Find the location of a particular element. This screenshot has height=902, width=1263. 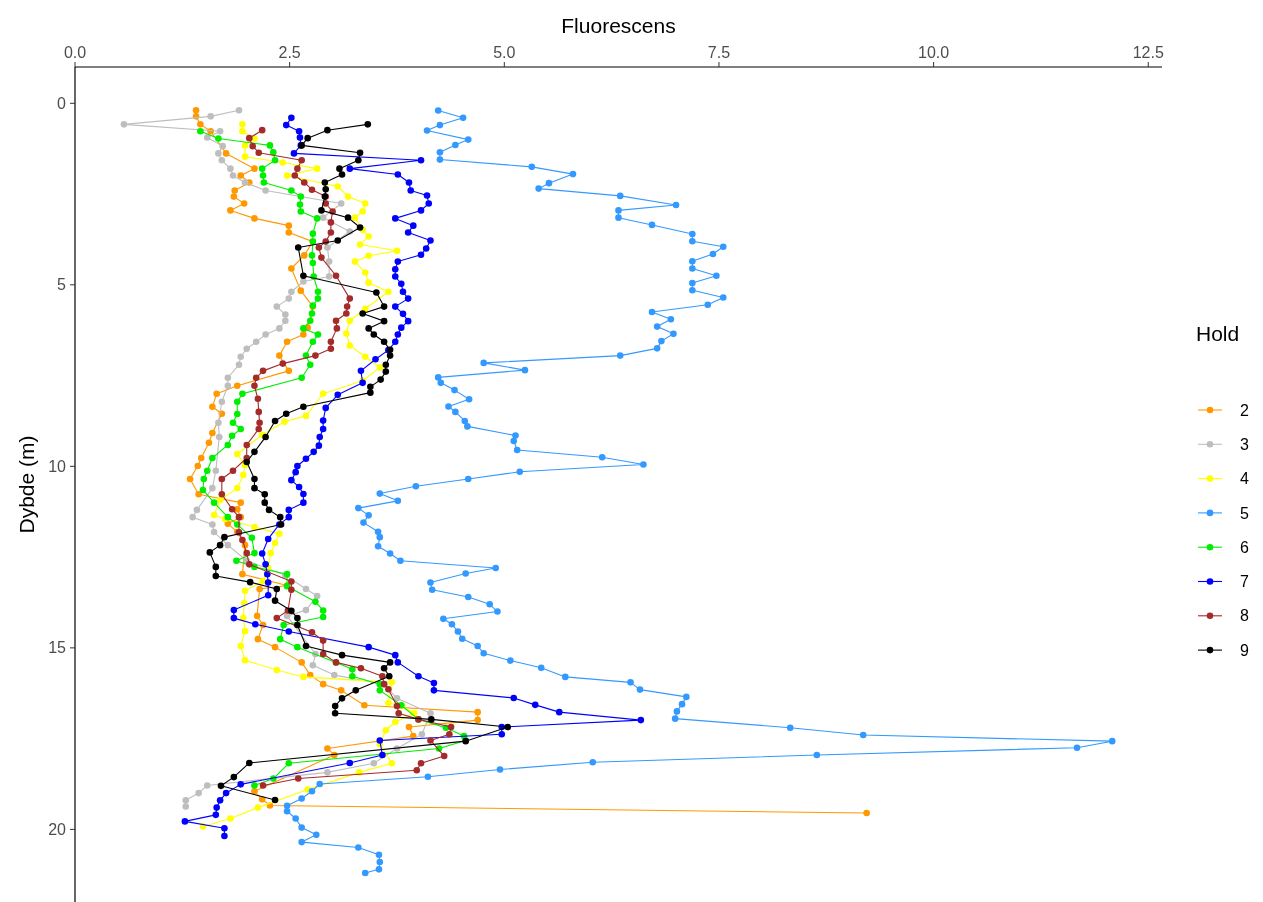

y-axis-title: Dybde (m) is located at coordinates (26, 484).